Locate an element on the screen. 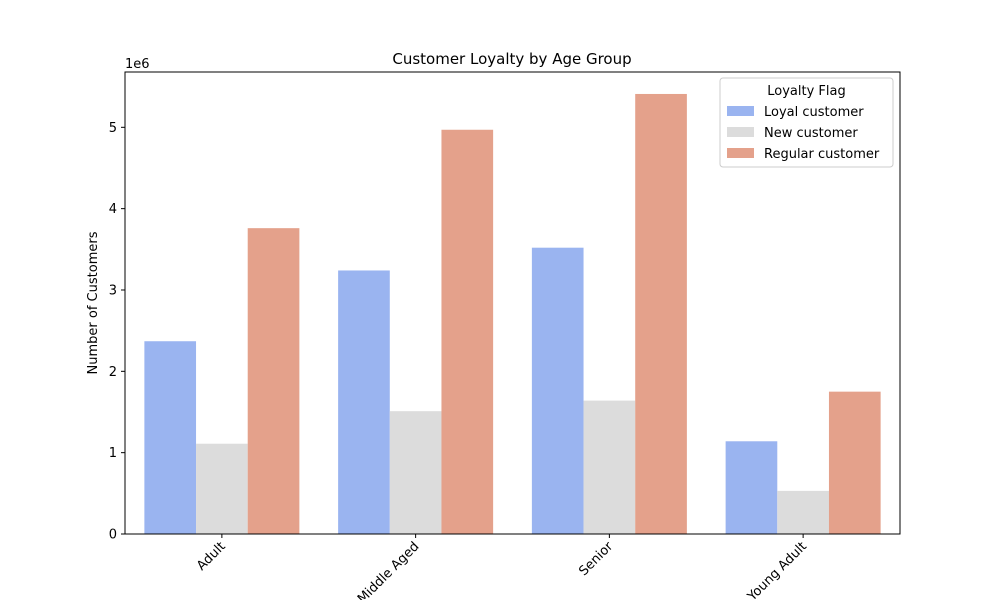 This screenshot has width=1000, height=600. legend-box is located at coordinates (806, 122).